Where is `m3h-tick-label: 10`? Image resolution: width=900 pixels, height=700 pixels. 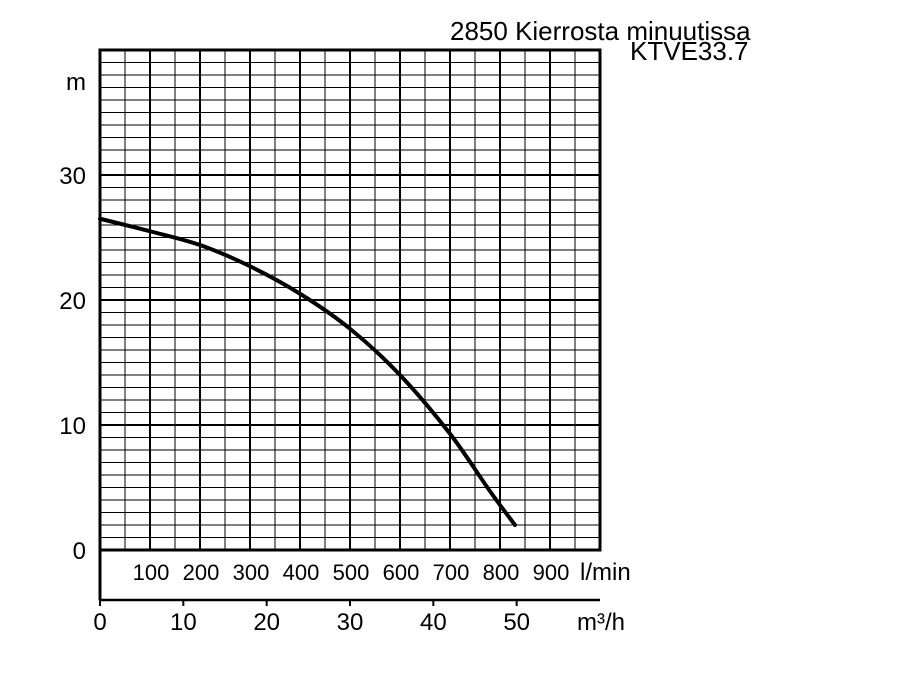
m3h-tick-label: 10 is located at coordinates (183, 622).